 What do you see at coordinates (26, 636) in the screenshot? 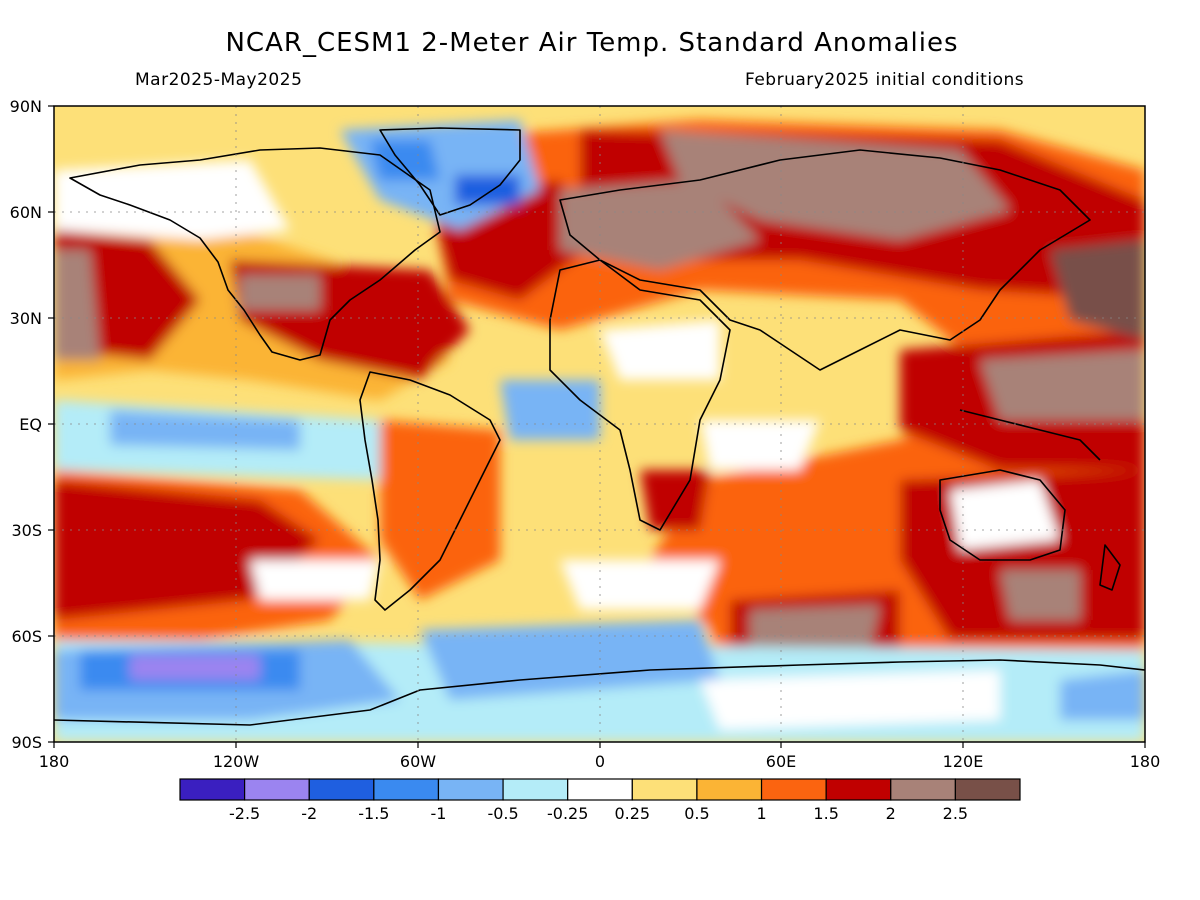
I see `lat-label-60s: 60S` at bounding box center [26, 636].